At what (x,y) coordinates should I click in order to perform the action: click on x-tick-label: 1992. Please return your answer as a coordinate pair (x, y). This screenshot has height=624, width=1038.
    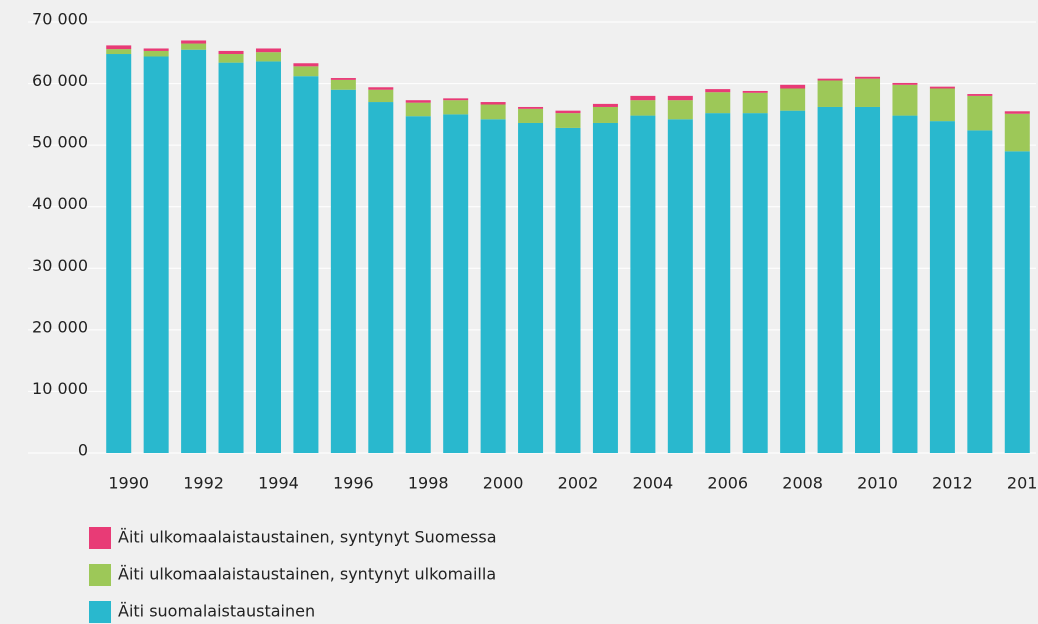
    Looking at the image, I should click on (203, 483).